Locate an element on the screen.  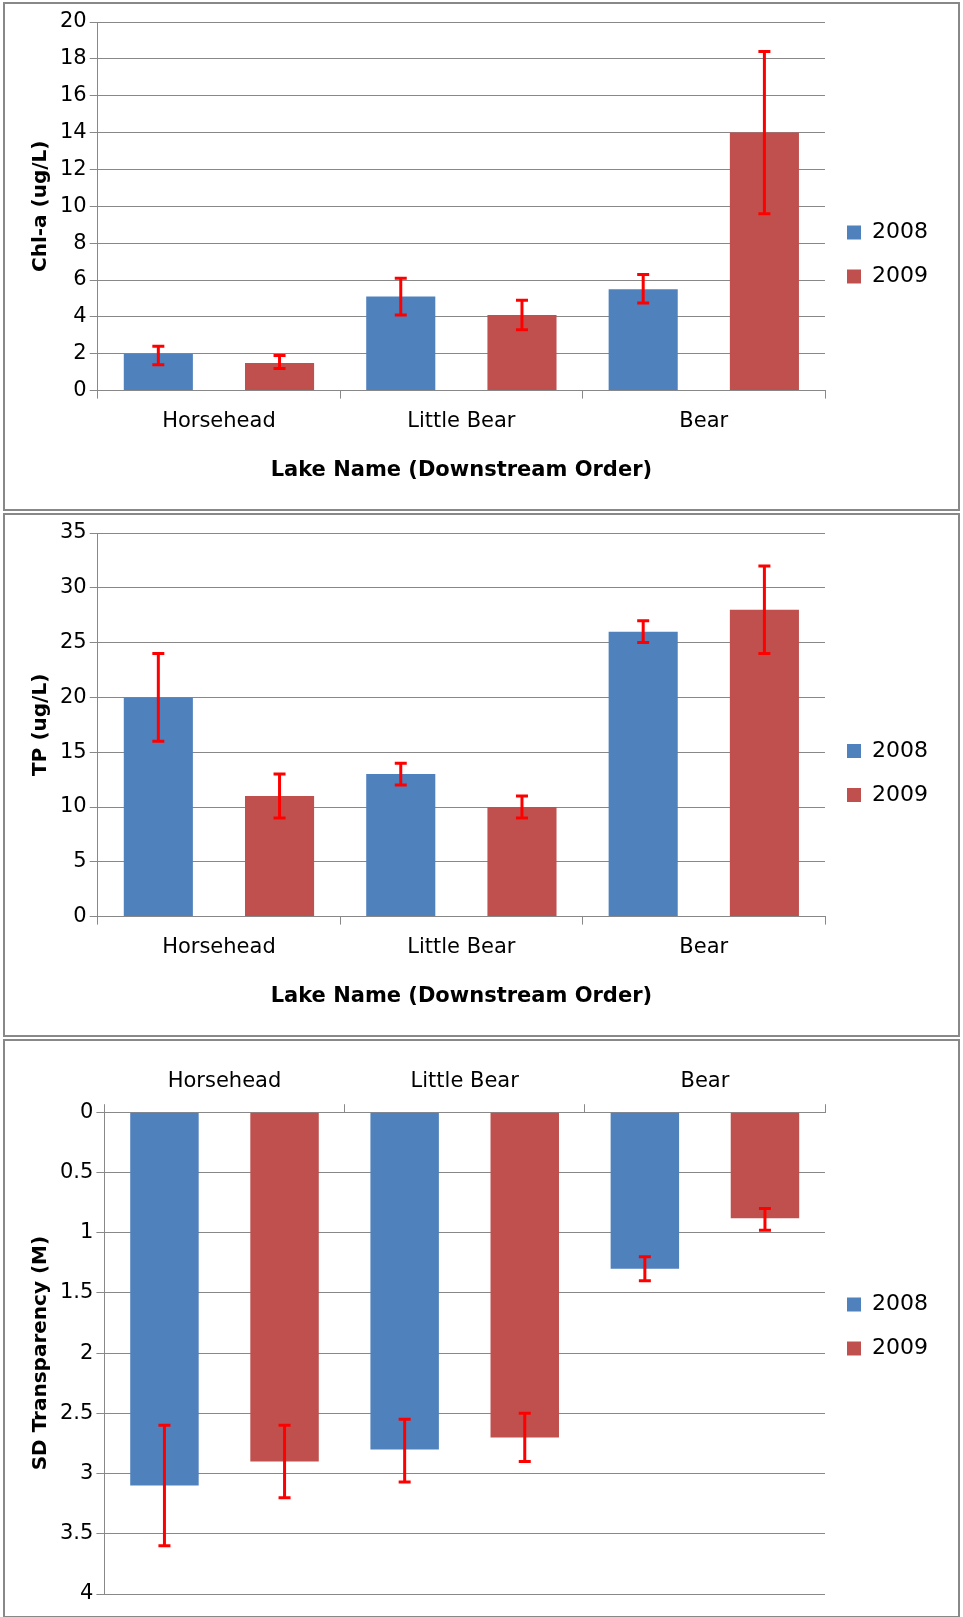
y-tick-label: 14 is located at coordinates (73, 131).